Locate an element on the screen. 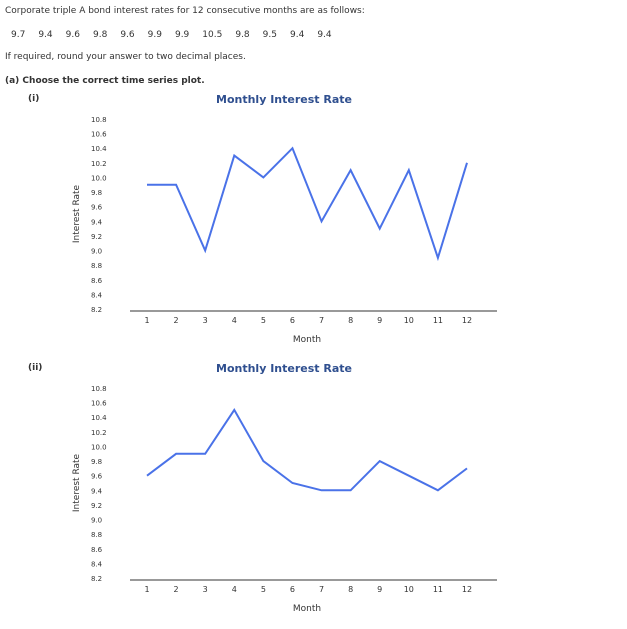  values-list: 9.7 9.4 9.6 9.8 9.6 9.9 9.9 10.5 9.8 9.5 9.4 9.4 is located at coordinates (178, 35).